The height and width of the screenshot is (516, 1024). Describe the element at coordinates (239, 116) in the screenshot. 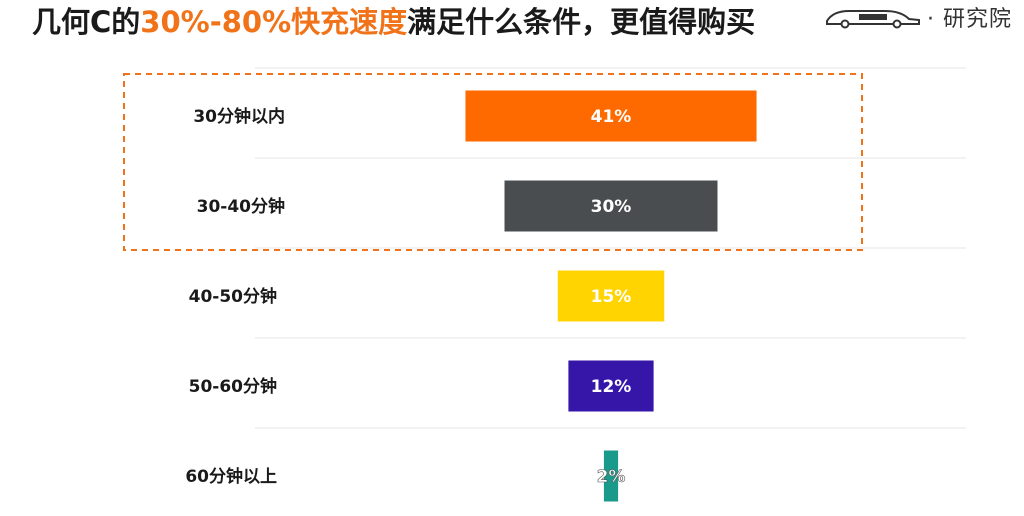

I see `category-label: 30分钟以内` at that location.